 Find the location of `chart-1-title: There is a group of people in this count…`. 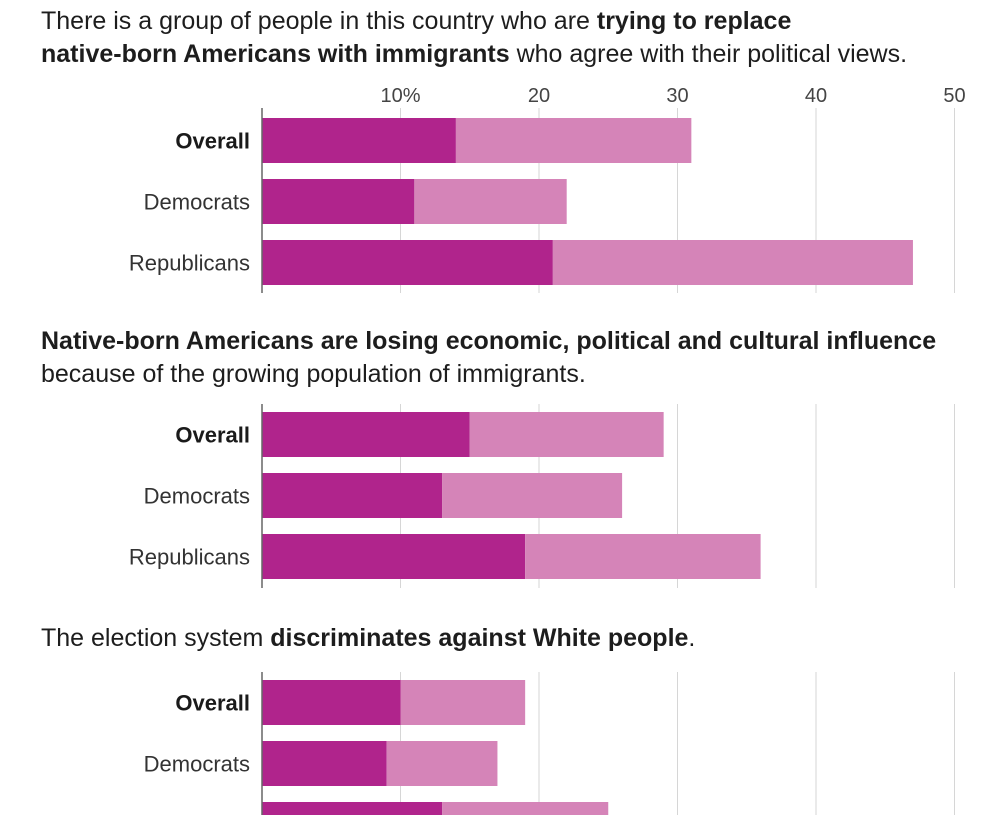

chart-1-title: There is a group of people in this count… is located at coordinates (474, 38).